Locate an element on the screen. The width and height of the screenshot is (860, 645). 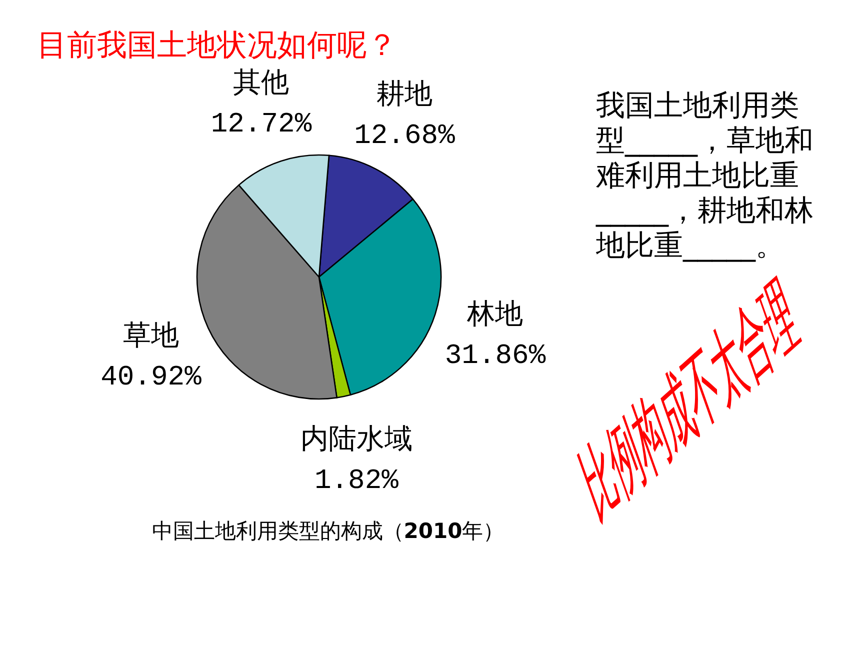
data-label: 12.68% is located at coordinates (405, 136).